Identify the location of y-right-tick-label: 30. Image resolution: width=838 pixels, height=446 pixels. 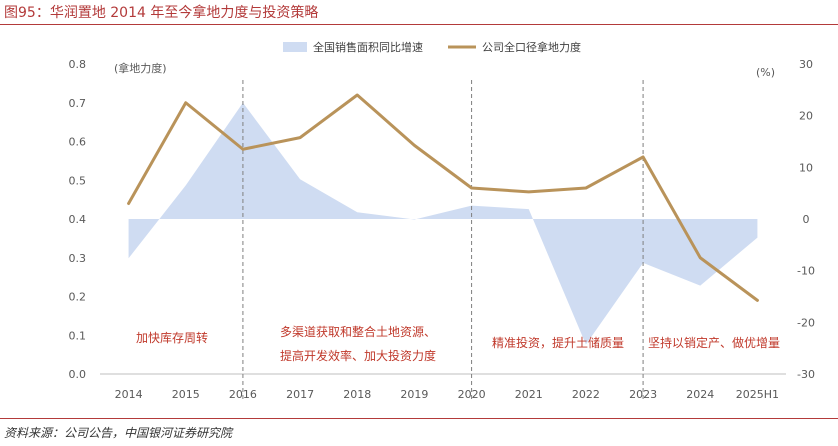
(806, 64).